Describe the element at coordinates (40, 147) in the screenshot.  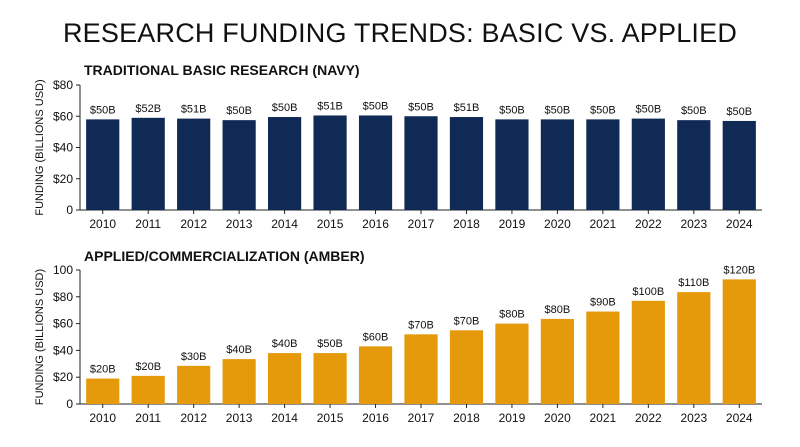
I see `basic-y-axis-title: FUNDING (BILLIONS USD)` at that location.